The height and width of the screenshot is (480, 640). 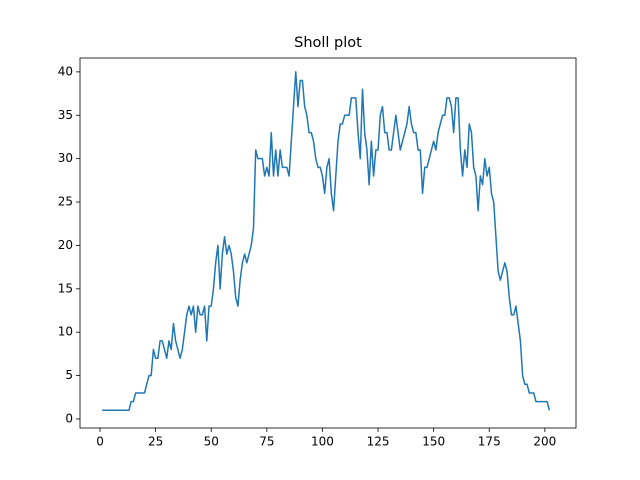 I want to click on y-tick-label: 40, so click(x=65, y=71).